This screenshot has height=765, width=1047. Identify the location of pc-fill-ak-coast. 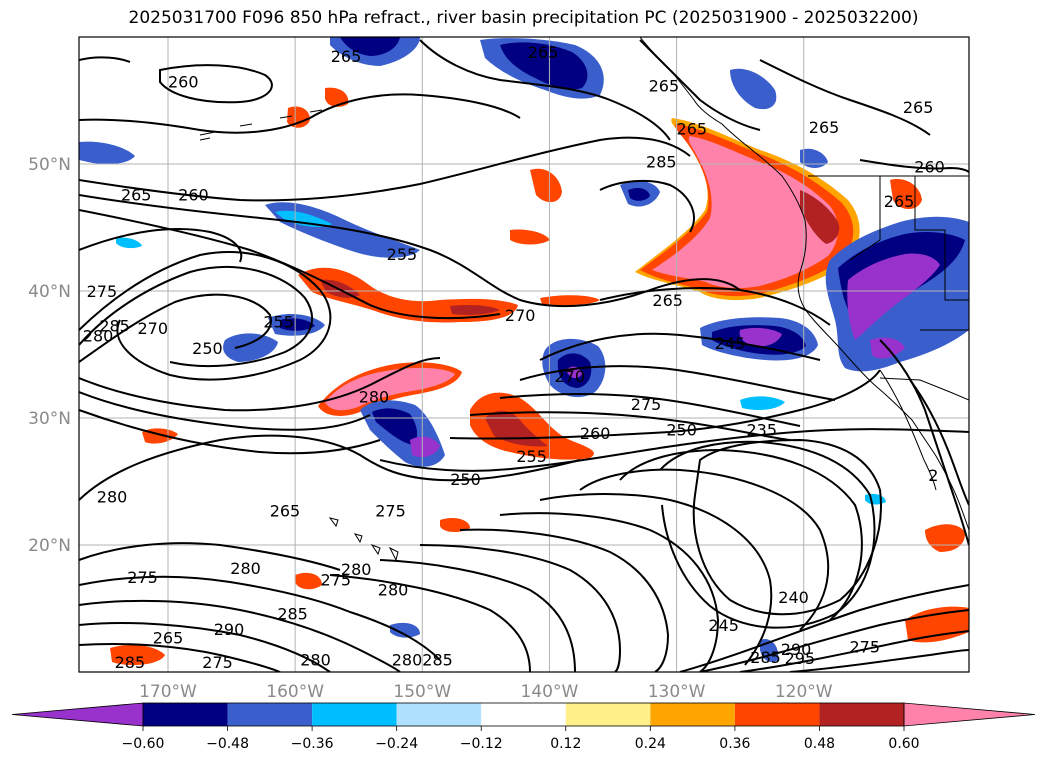
(753, 89).